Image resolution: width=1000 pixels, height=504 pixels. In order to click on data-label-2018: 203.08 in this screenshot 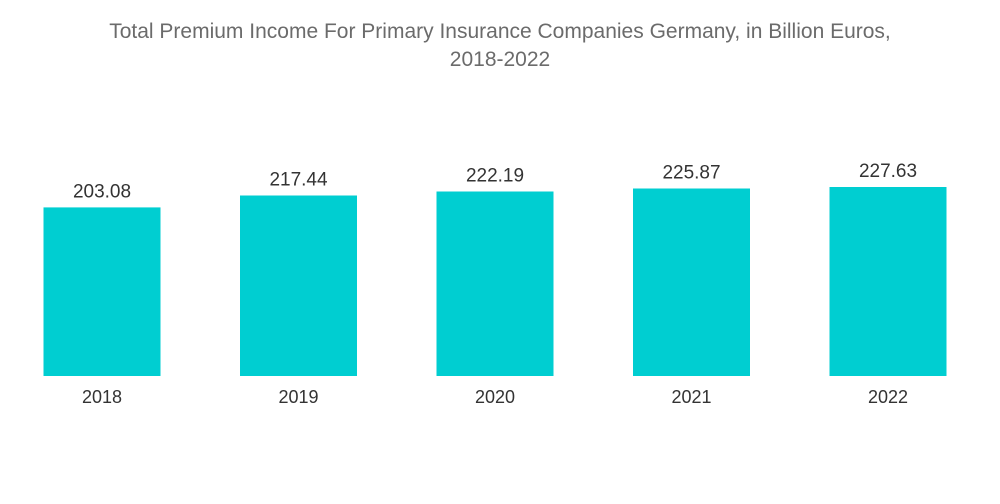, I will do `click(102, 191)`.